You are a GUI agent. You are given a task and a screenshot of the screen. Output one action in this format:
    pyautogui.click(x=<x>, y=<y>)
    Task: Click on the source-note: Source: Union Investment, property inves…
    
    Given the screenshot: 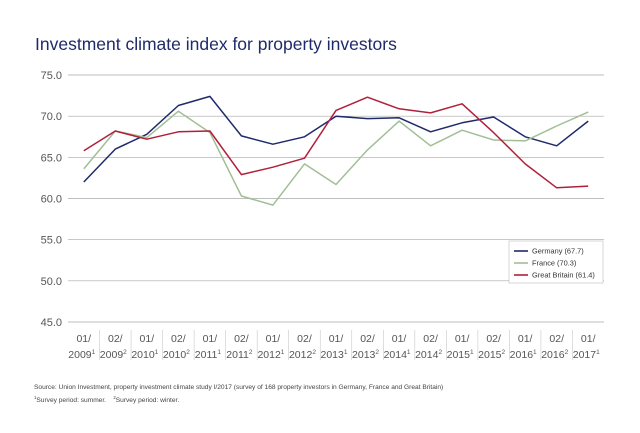 What is the action you would take?
    pyautogui.click(x=238, y=394)
    